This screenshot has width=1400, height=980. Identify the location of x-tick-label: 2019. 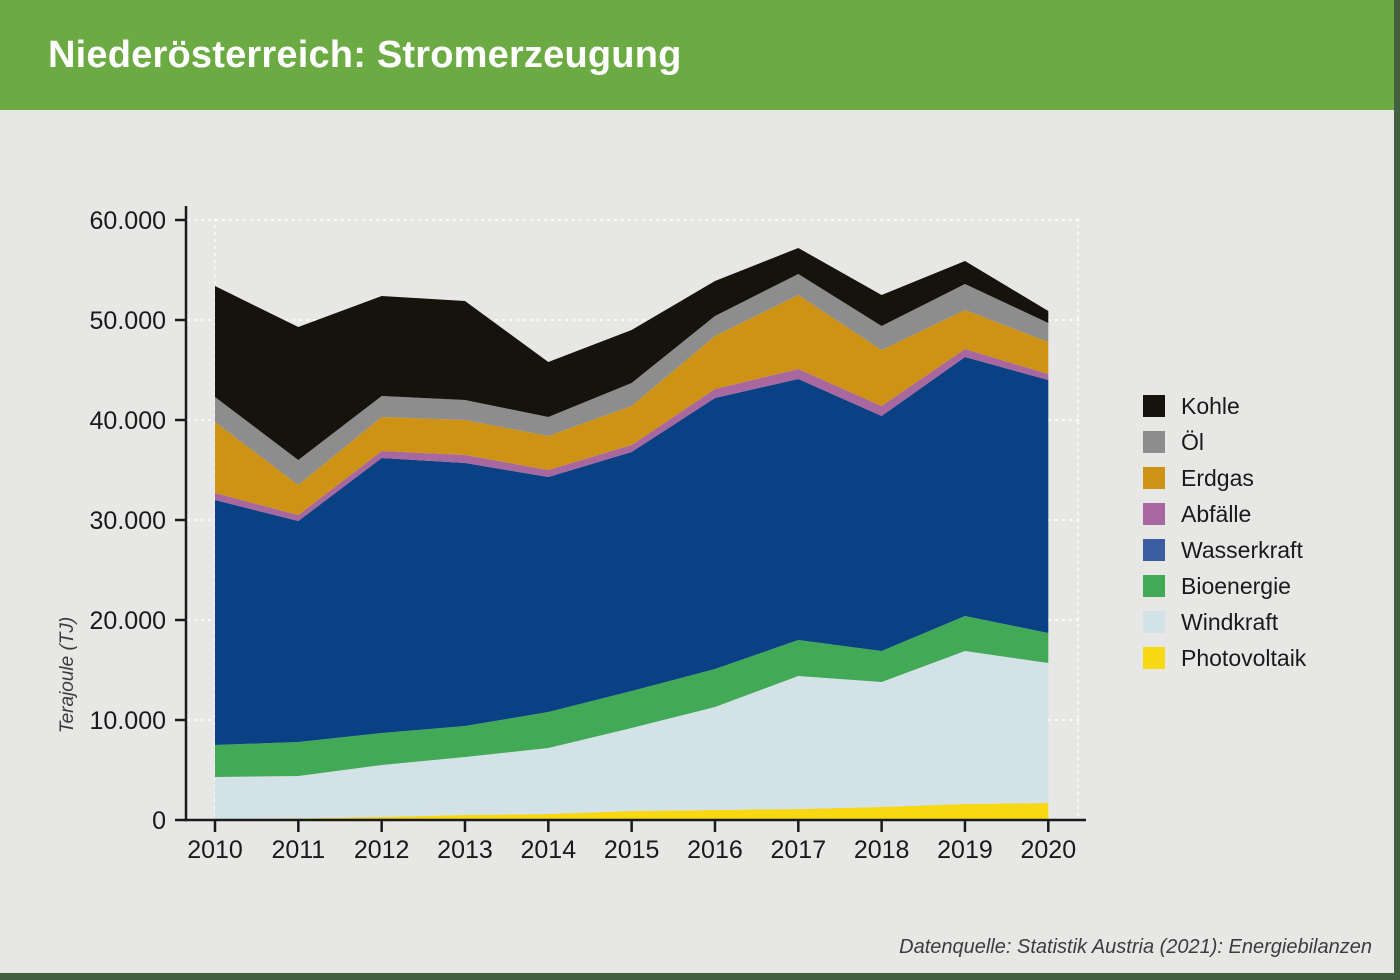
(965, 850).